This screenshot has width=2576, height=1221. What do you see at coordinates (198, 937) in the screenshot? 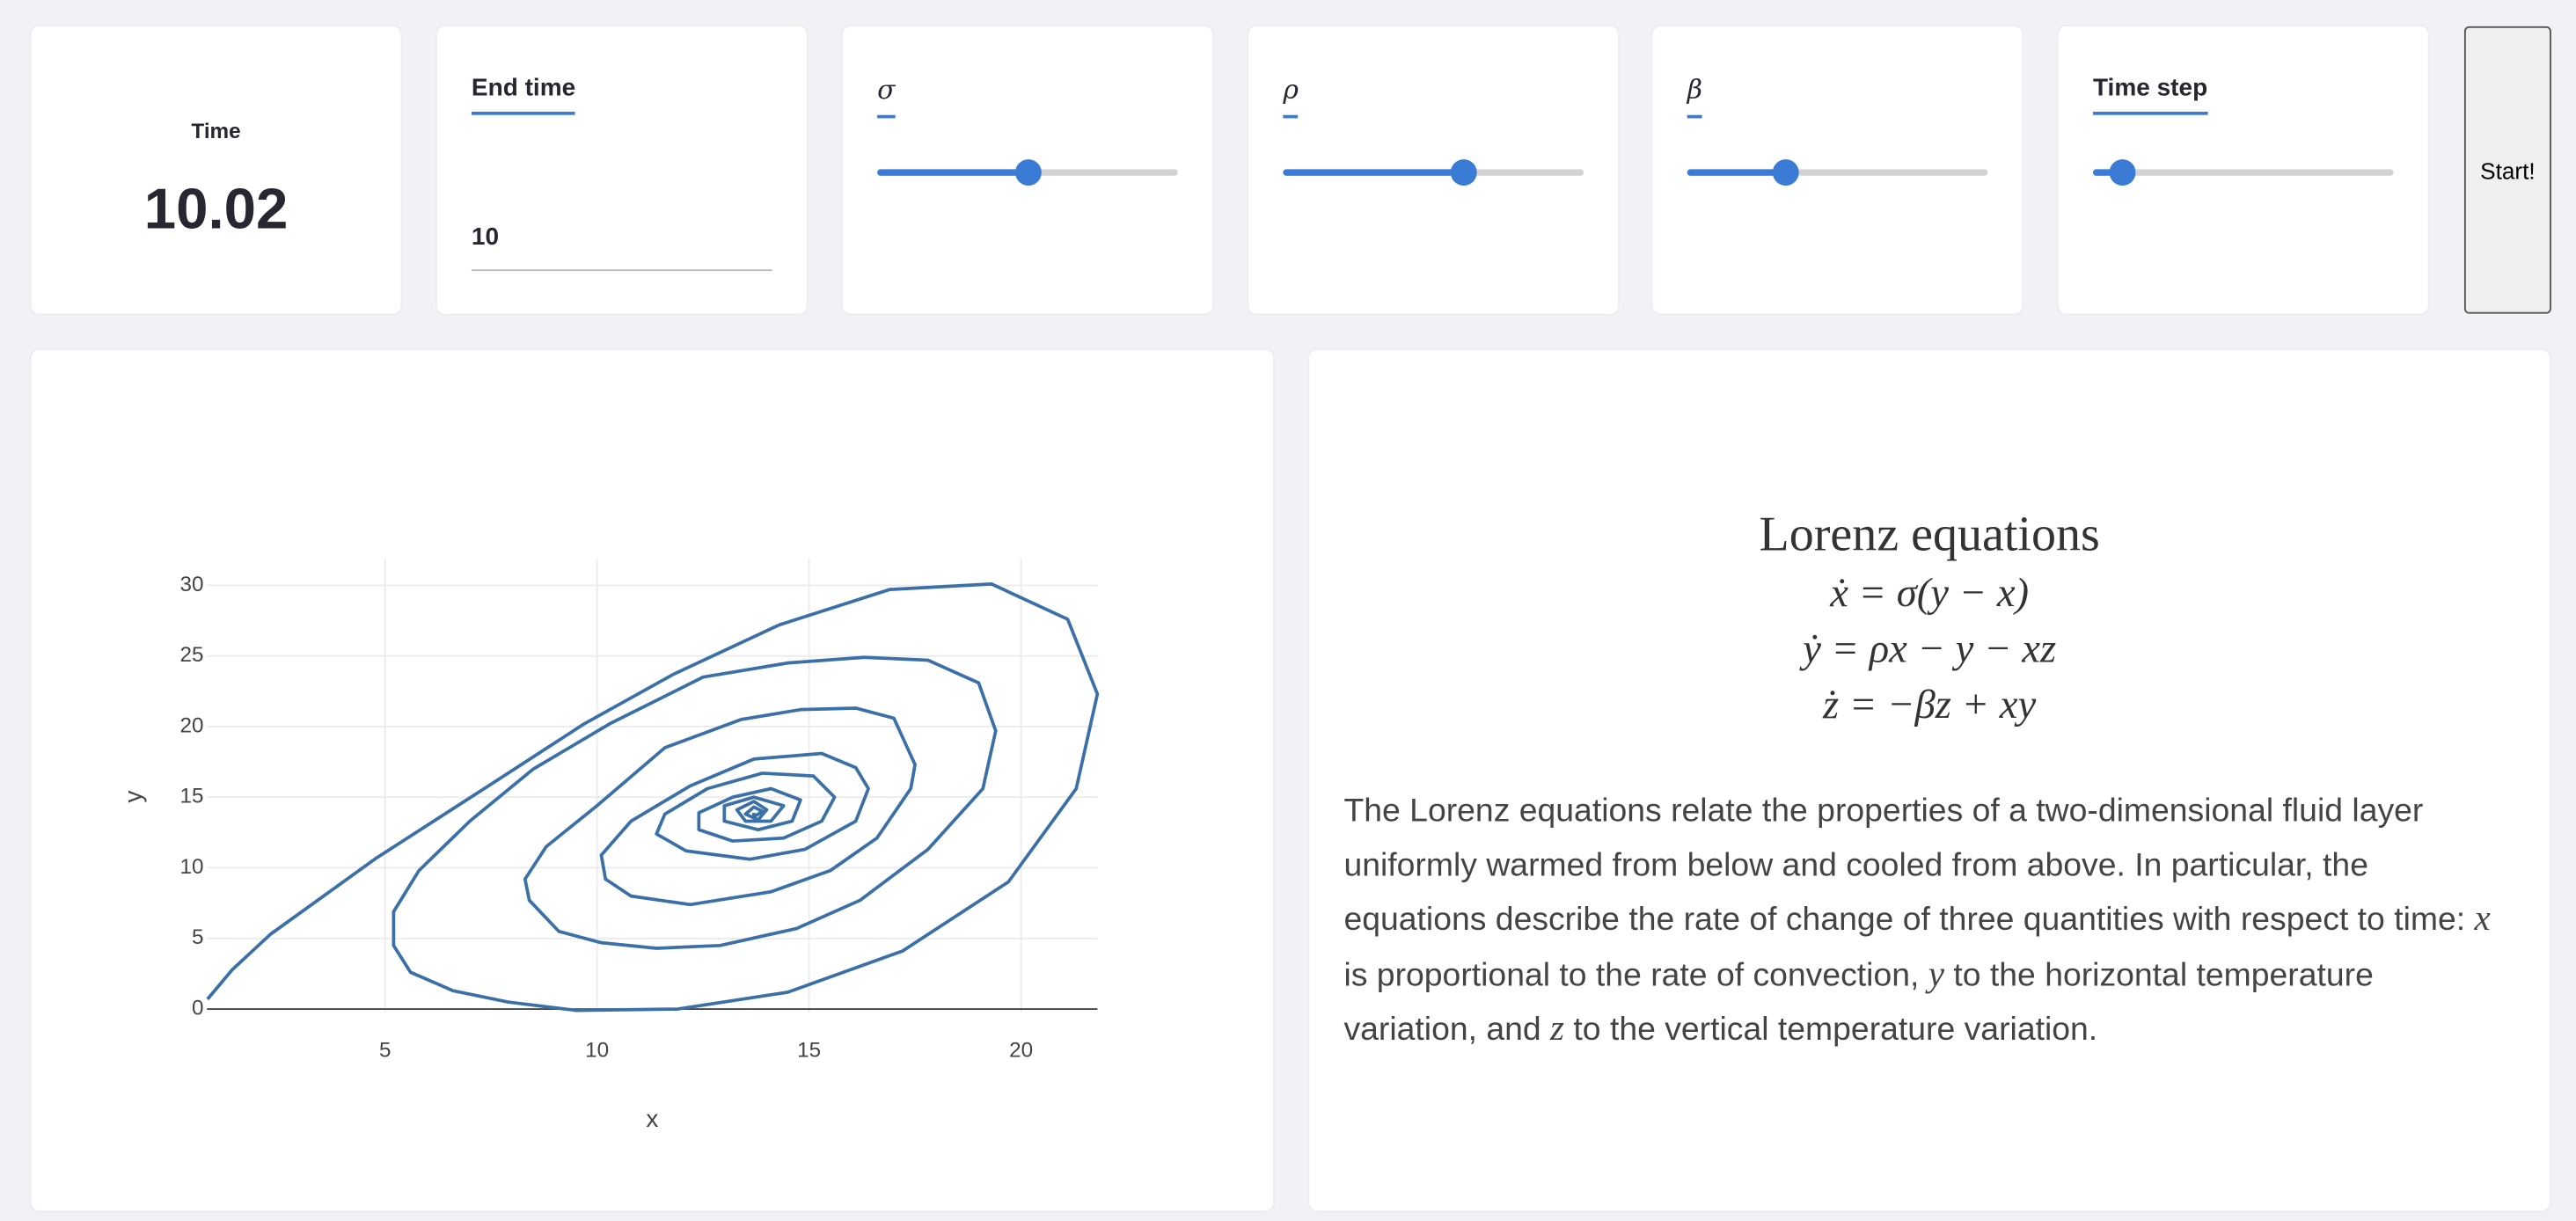
I see `y-tick-label: 5` at bounding box center [198, 937].